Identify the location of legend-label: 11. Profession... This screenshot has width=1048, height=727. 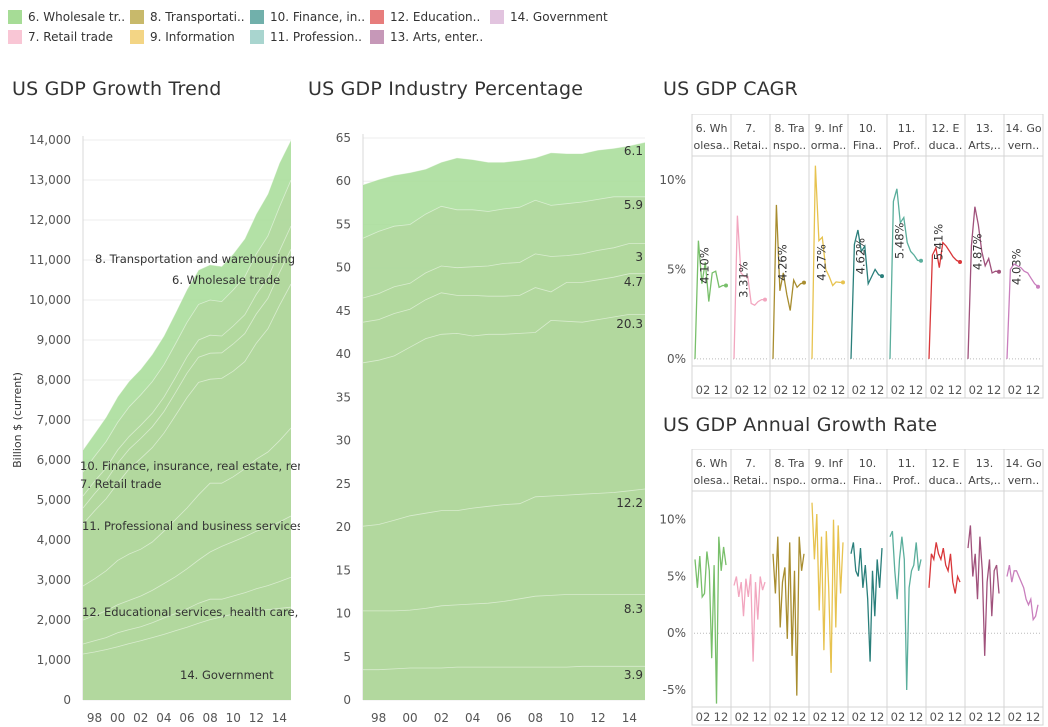
(316, 37).